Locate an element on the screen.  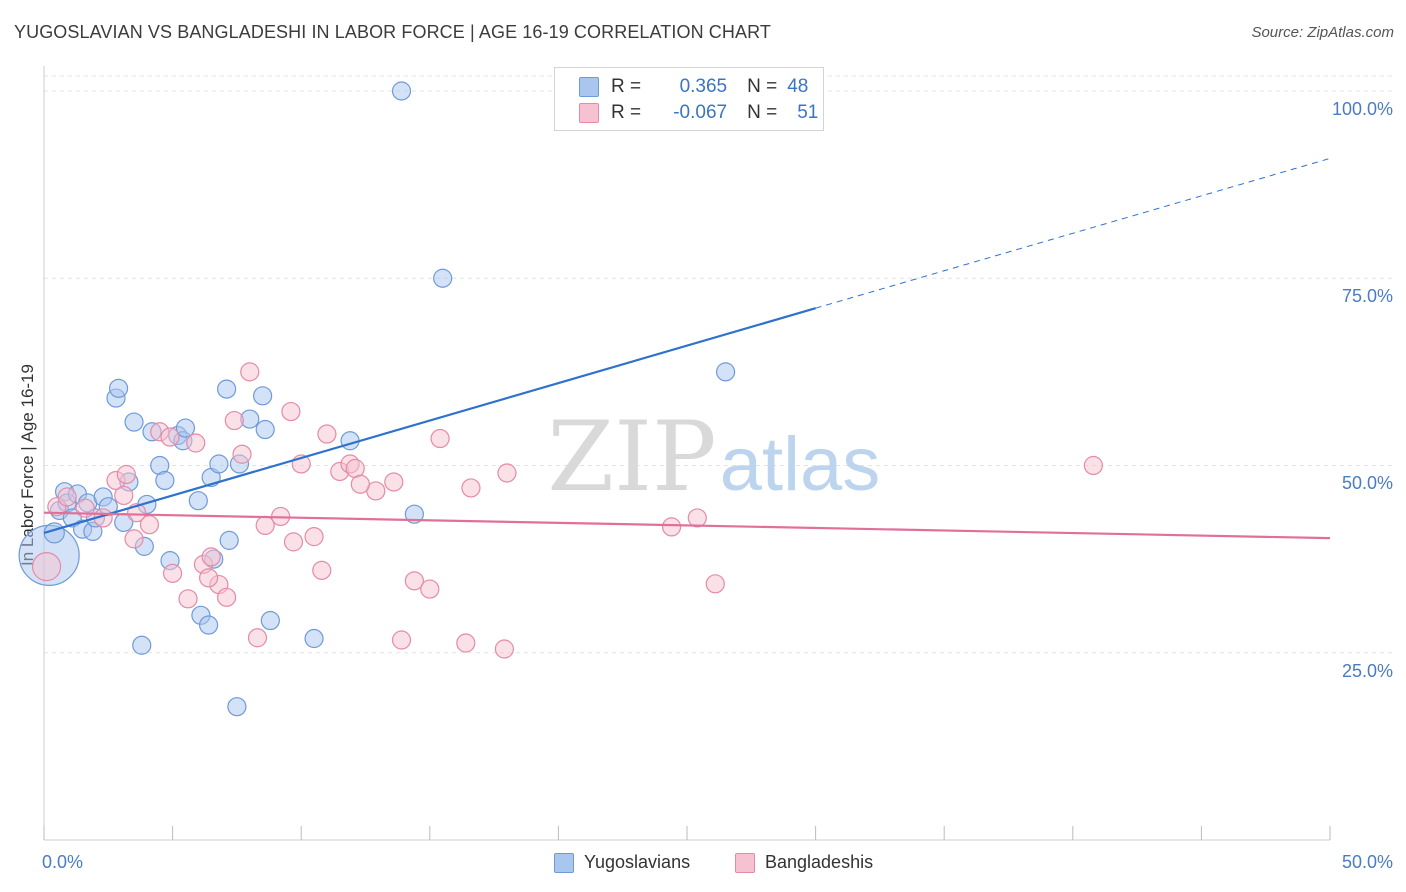
y-tick-label: 50.0% is located at coordinates (1367, 483).